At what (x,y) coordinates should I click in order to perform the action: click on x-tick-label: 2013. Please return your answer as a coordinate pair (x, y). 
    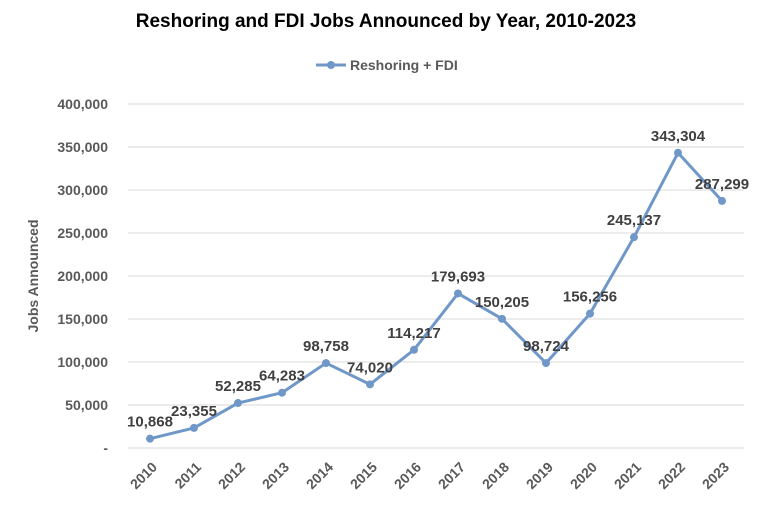
    Looking at the image, I should click on (275, 475).